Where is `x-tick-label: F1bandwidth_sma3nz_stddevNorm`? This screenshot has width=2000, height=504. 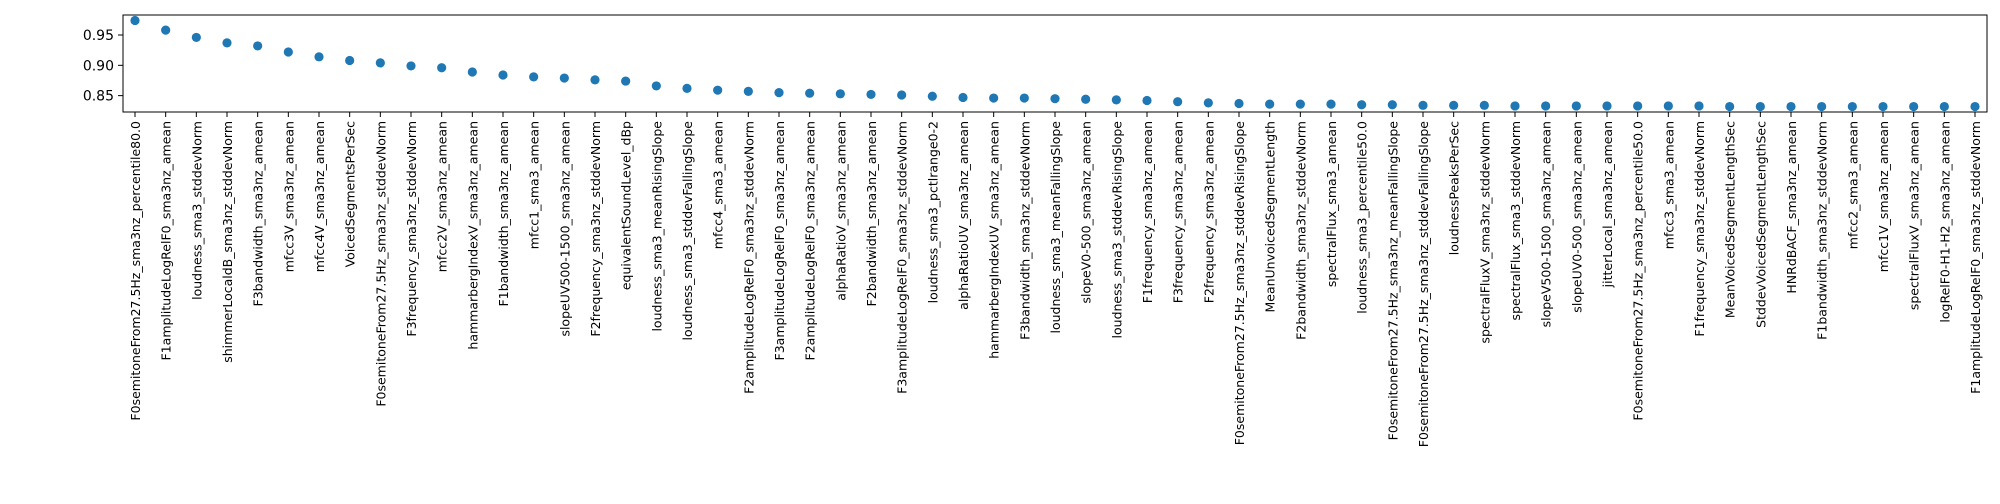 x-tick-label: F1bandwidth_sma3nz_stddevNorm is located at coordinates (1822, 230).